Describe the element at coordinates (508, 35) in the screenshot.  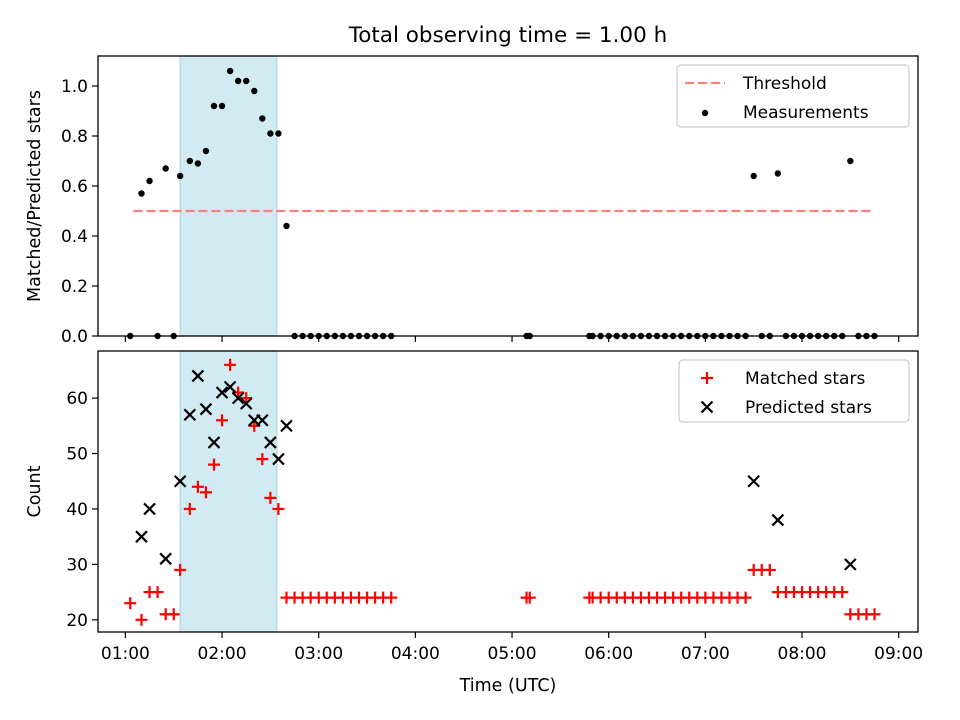
I see `chart-title: Total observing time = 1.00 h` at that location.